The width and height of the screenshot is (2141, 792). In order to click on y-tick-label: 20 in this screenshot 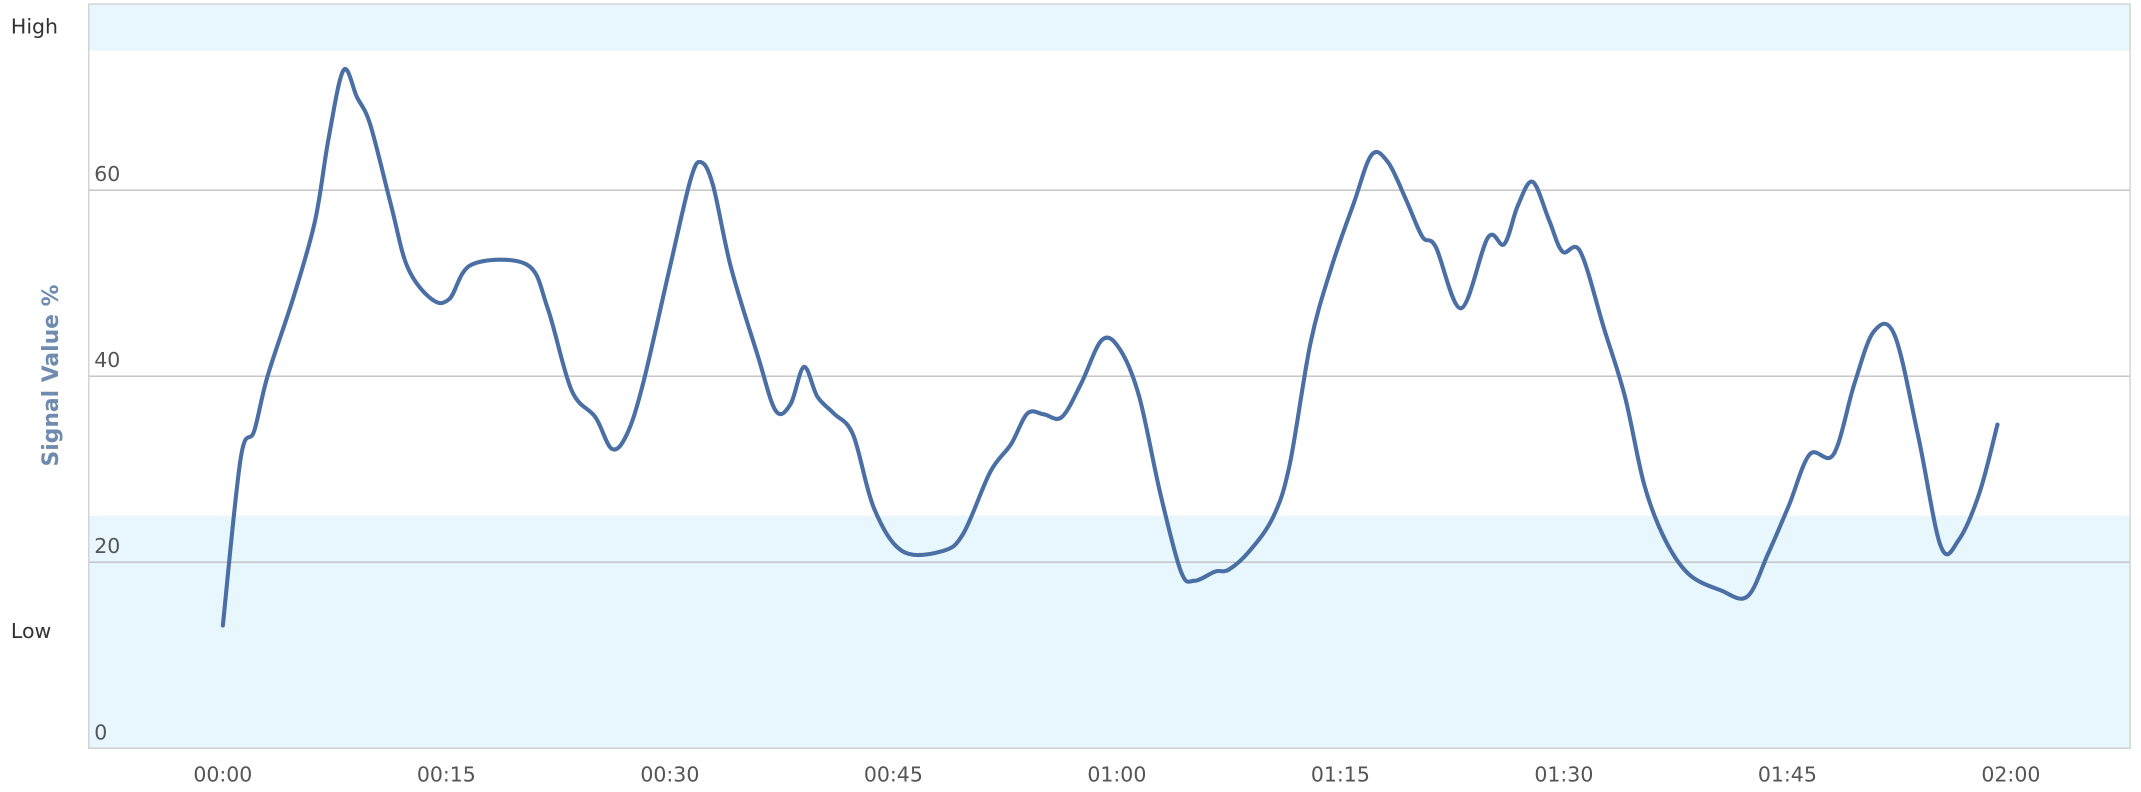, I will do `click(107, 546)`.